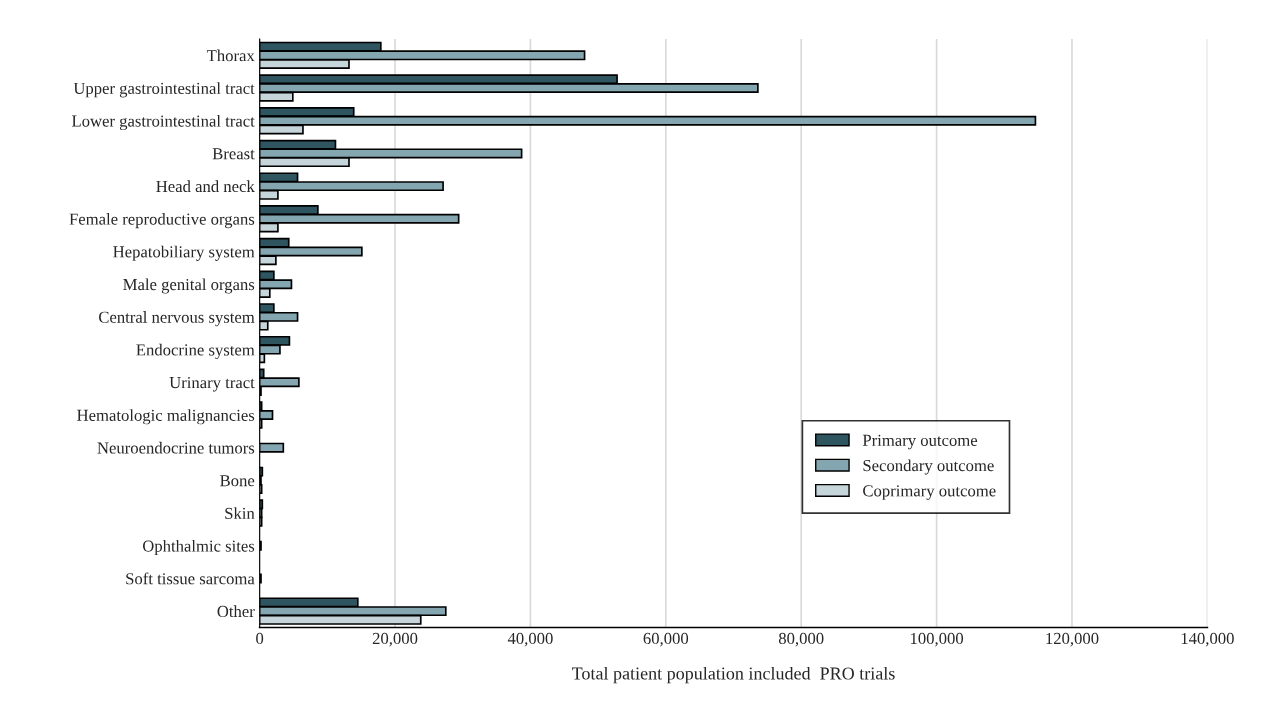  Describe the element at coordinates (189, 286) in the screenshot. I see `y-tick-label: Male genital organs` at that location.